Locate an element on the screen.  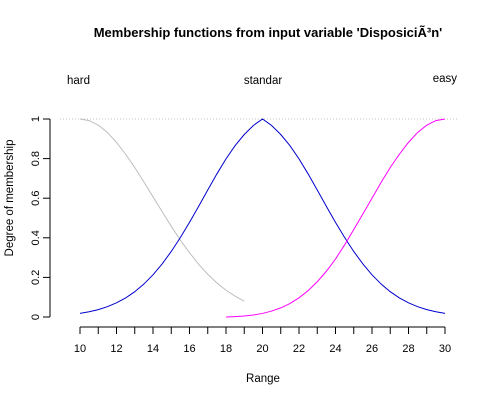
y-tick-label: 1 is located at coordinates (36, 119).